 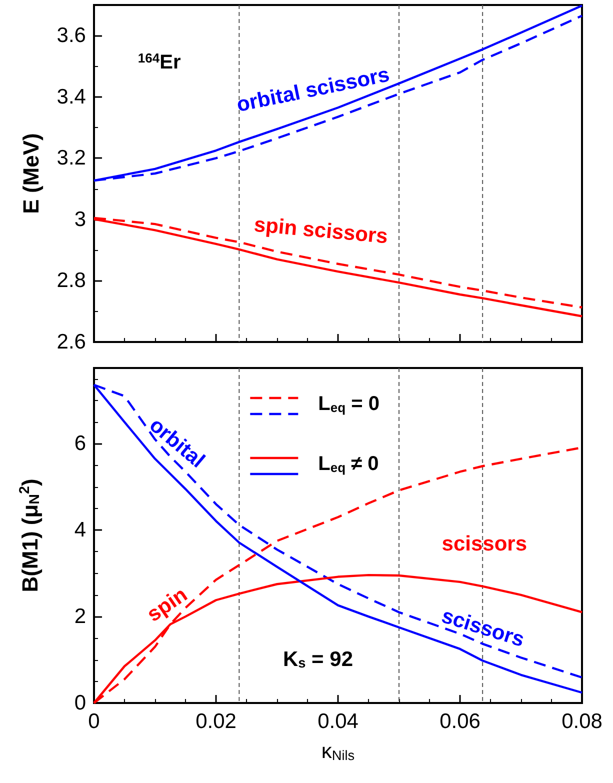 I want to click on y-axis-title: B(M1) (μN2), so click(x=30, y=535).